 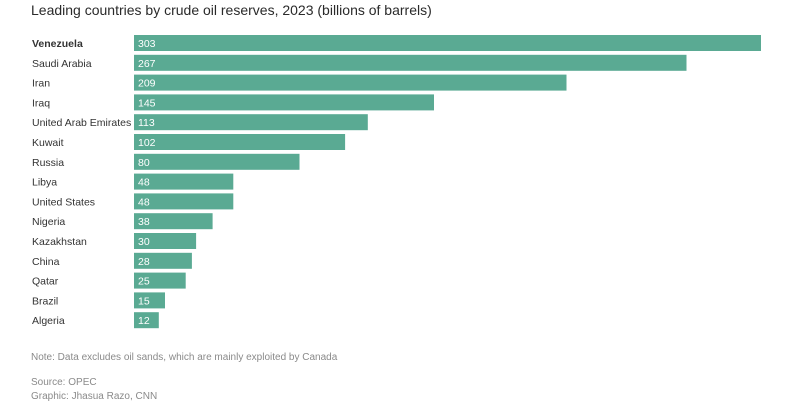 What do you see at coordinates (144, 202) in the screenshot?
I see `value-label-united-states: 48` at bounding box center [144, 202].